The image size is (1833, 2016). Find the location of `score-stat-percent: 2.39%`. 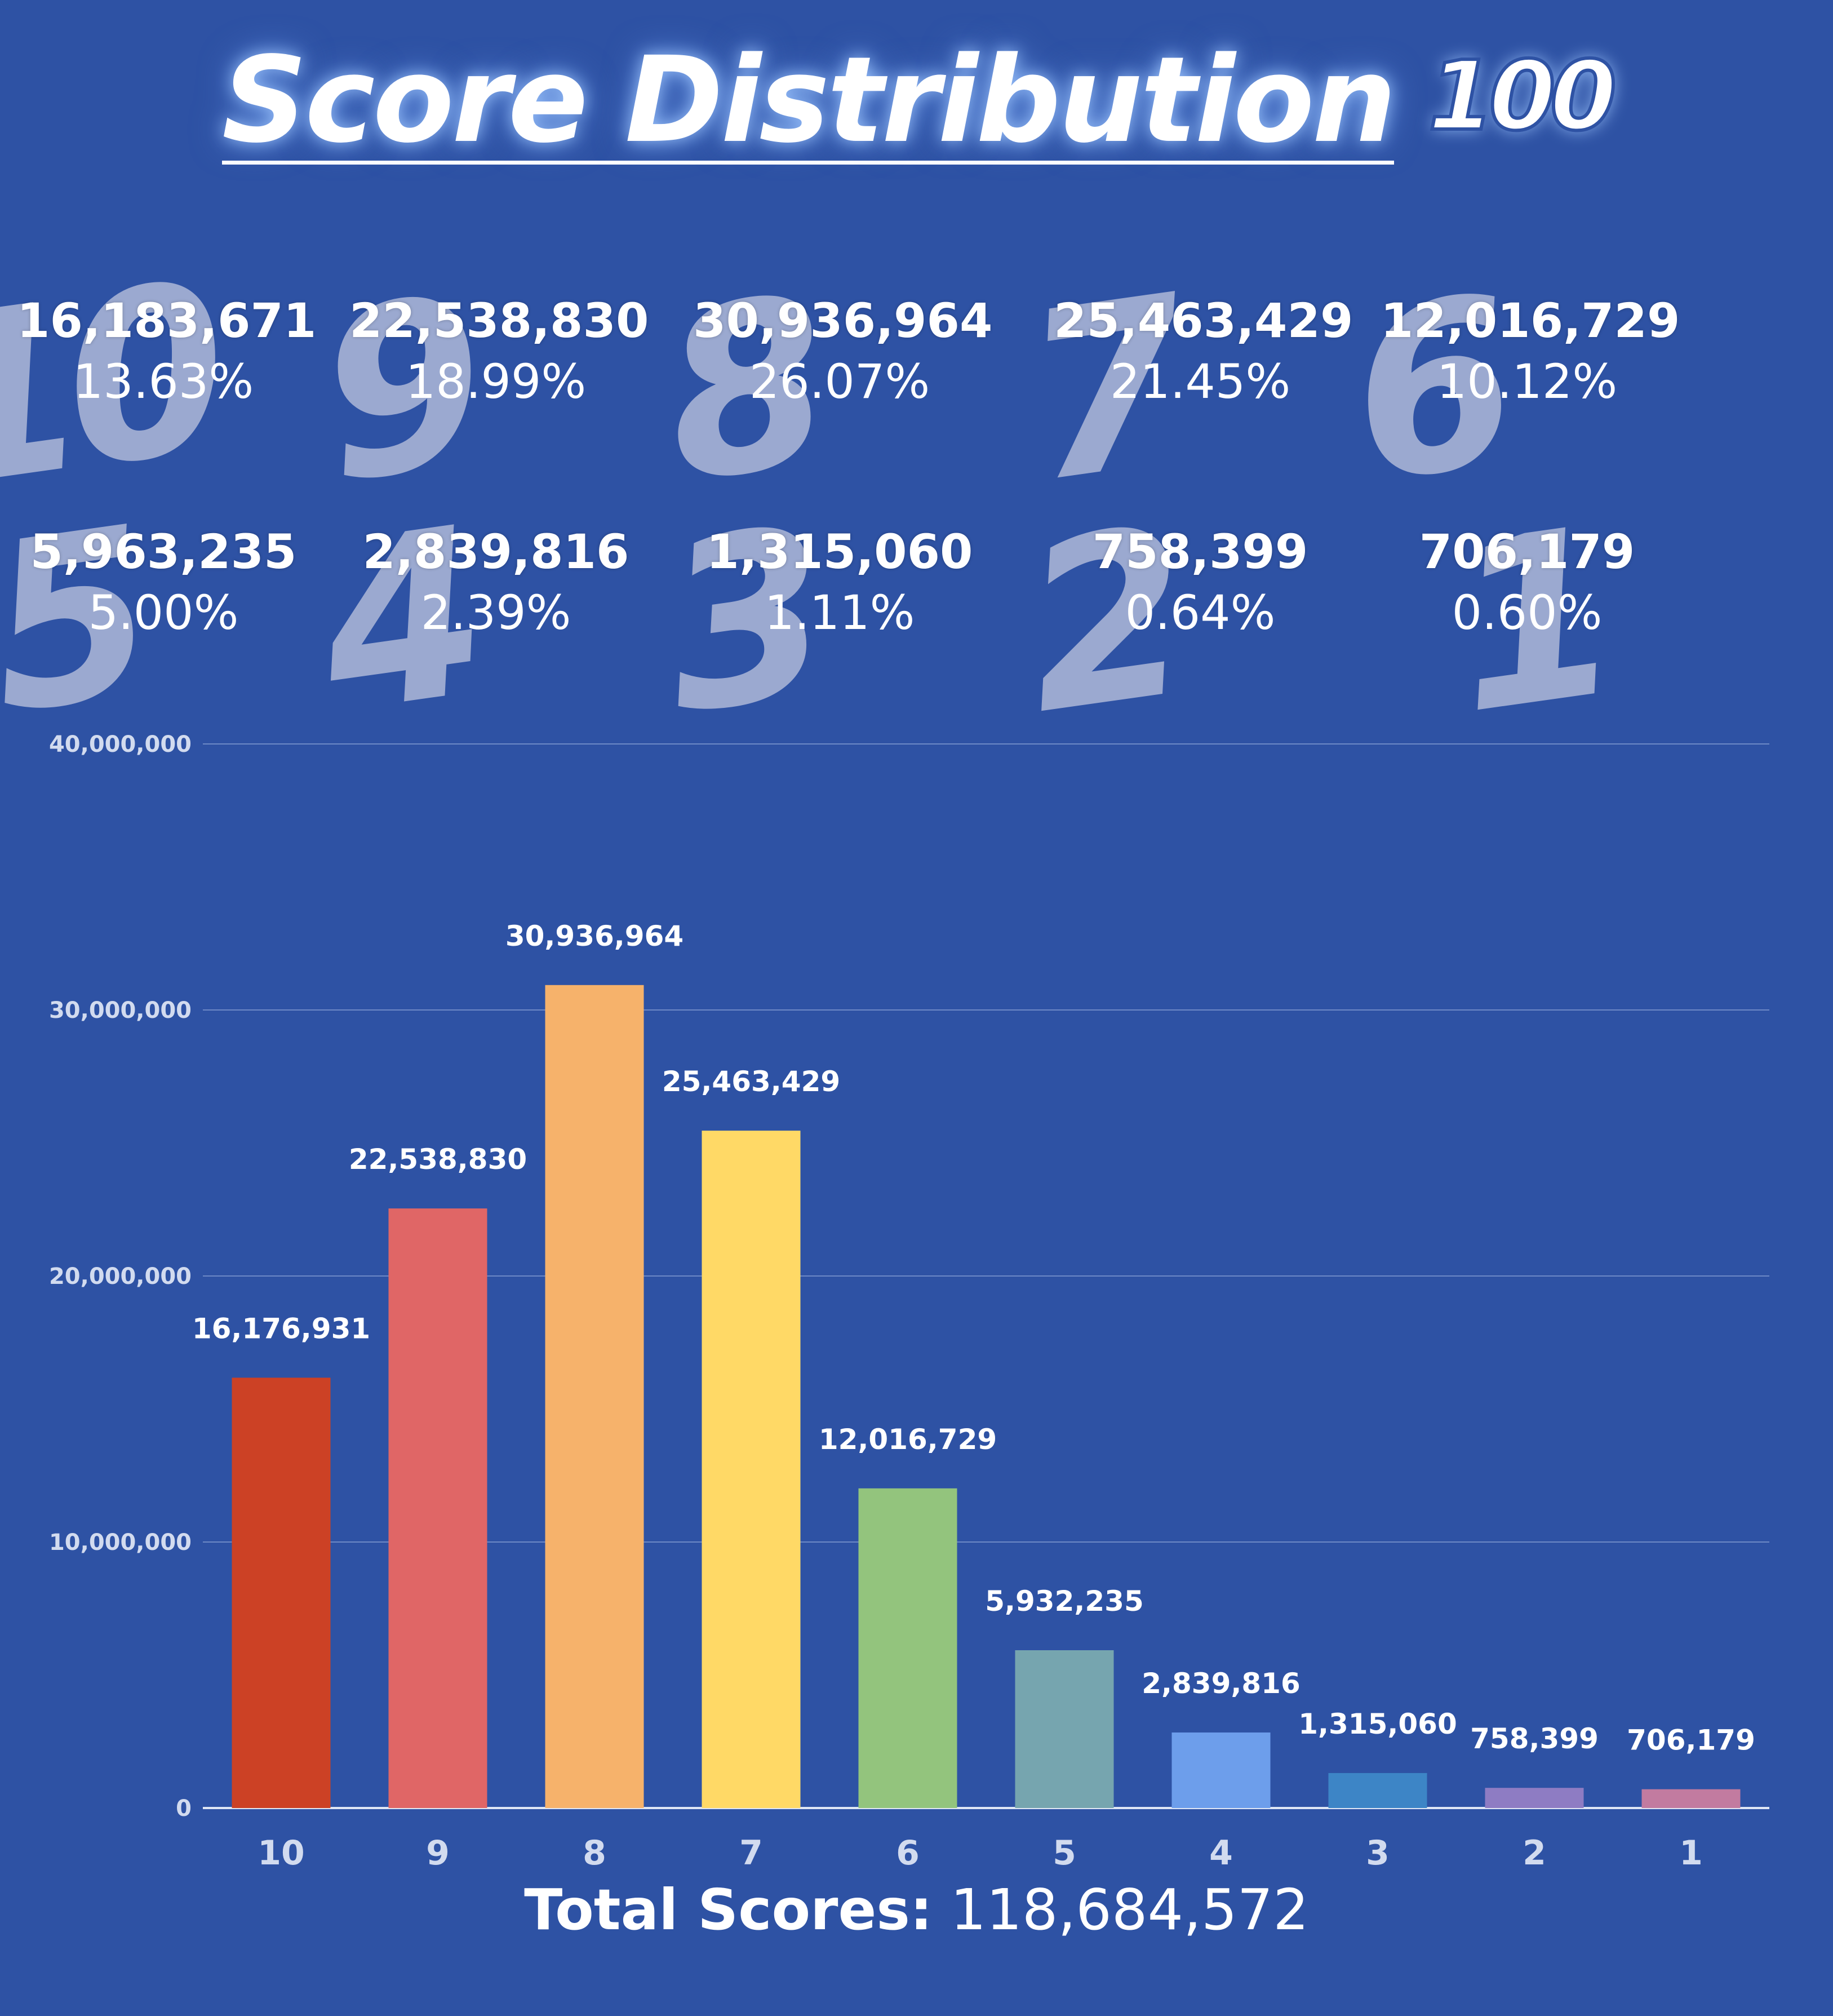

score-stat-percent: 2.39% is located at coordinates (495, 612).